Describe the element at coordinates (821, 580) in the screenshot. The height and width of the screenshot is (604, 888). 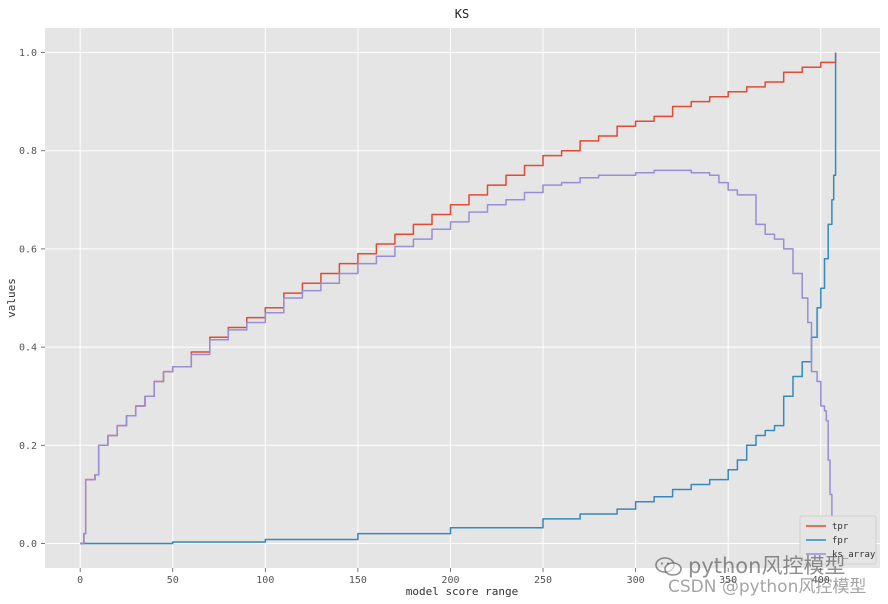
I see `x-tick-label: 400` at that location.